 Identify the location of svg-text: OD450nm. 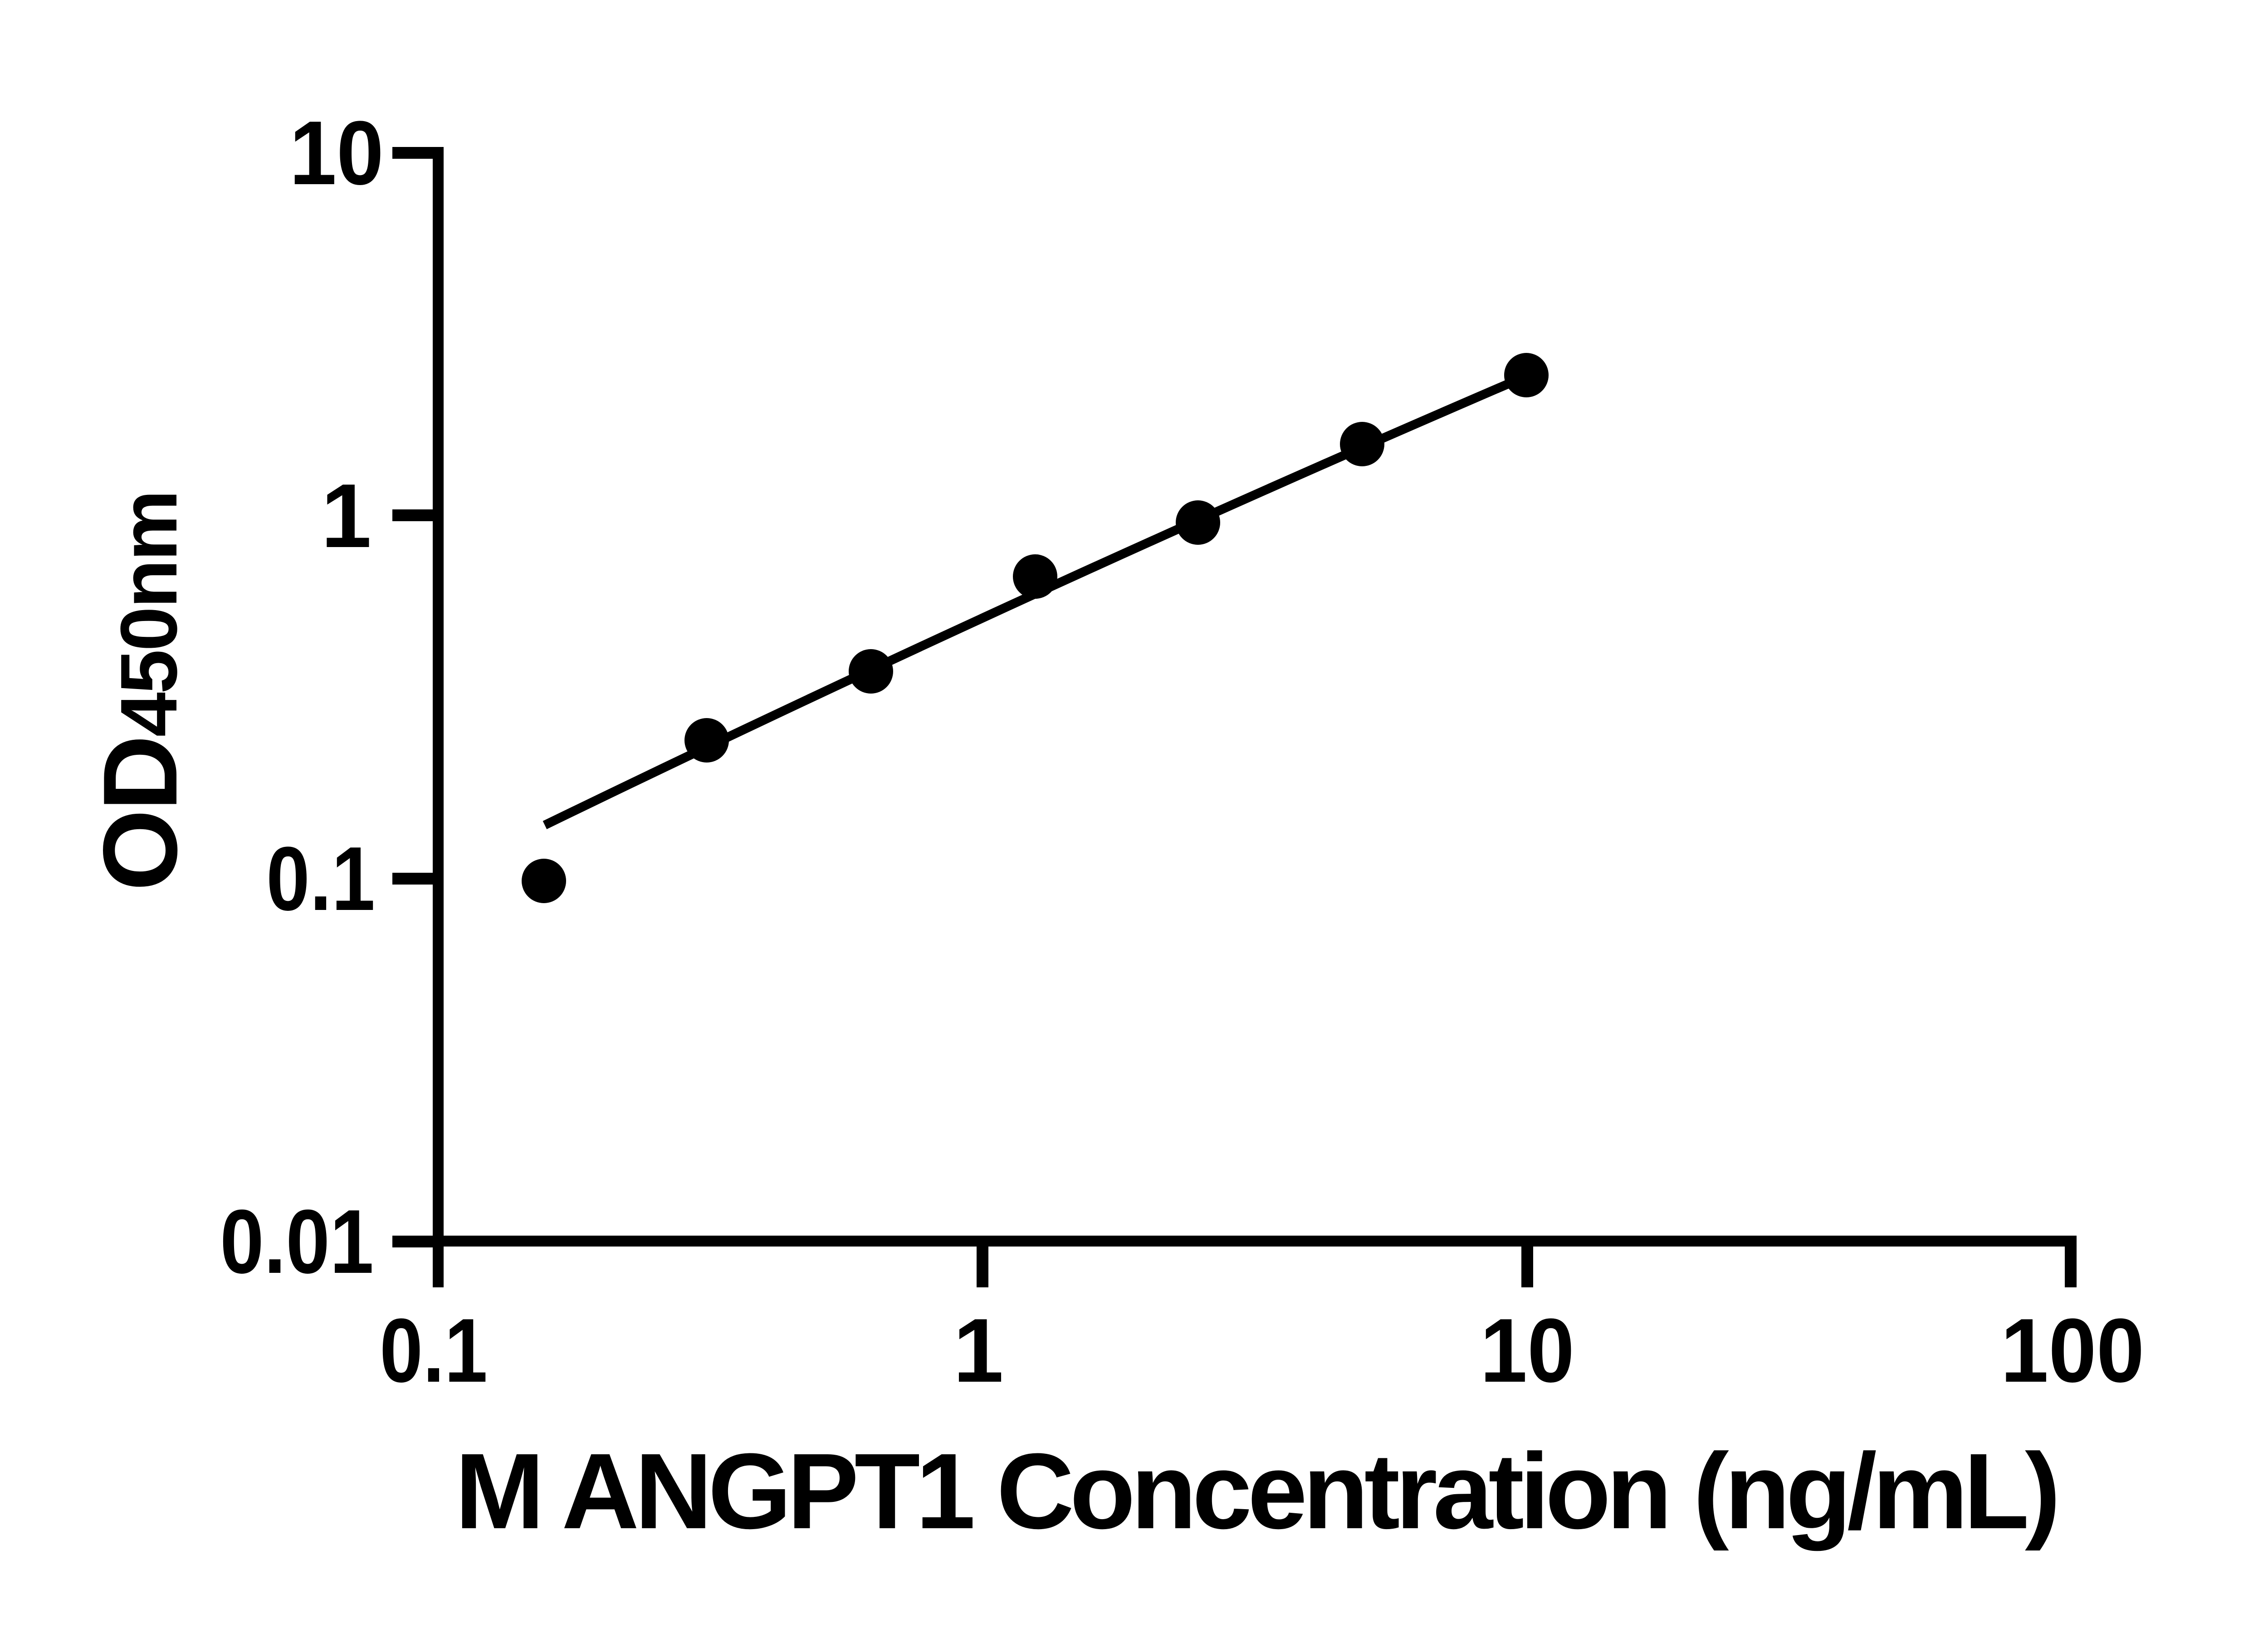
(140, 691).